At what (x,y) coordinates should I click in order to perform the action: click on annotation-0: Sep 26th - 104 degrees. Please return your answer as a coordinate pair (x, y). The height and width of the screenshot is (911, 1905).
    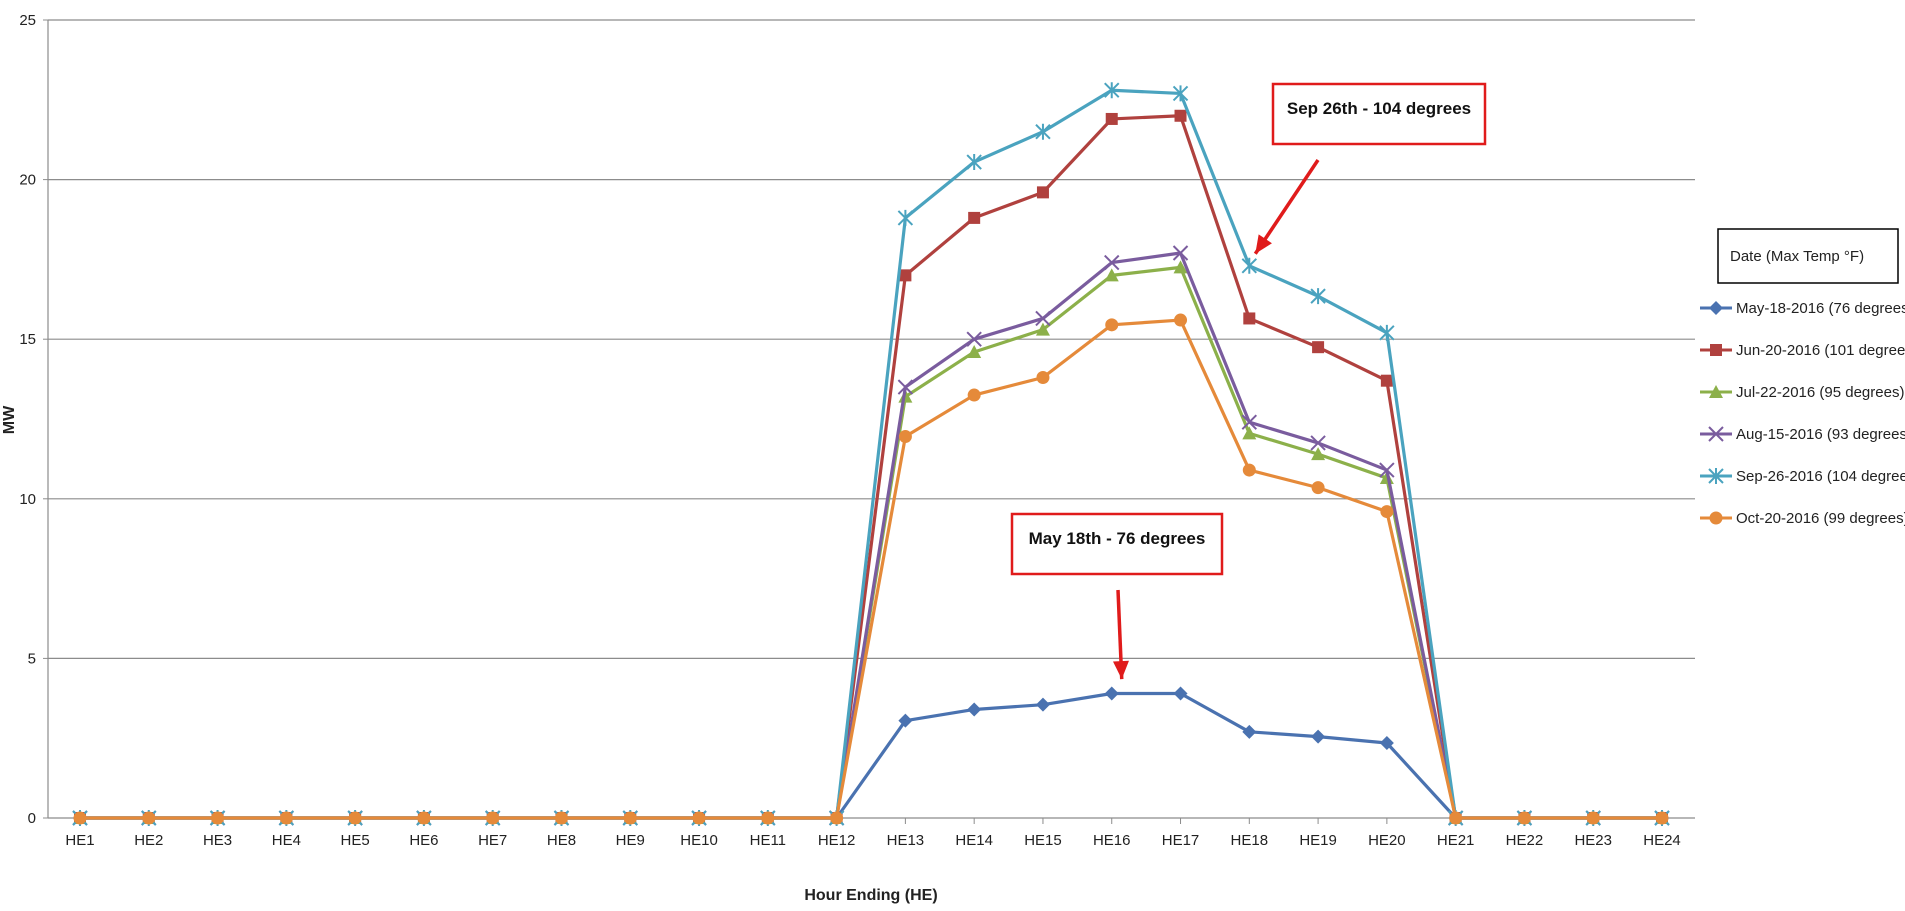
    Looking at the image, I should click on (1370, 168).